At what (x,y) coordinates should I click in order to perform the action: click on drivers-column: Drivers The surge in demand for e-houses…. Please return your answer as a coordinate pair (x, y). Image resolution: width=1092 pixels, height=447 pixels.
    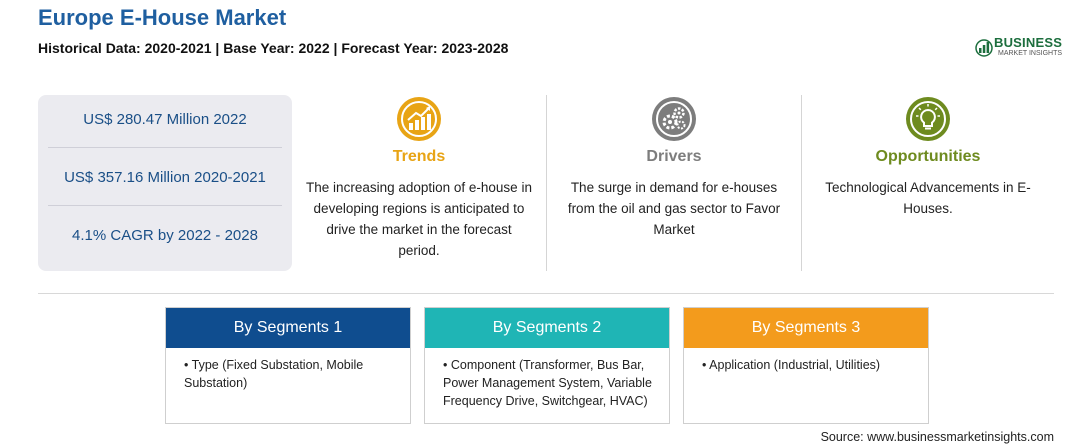
    Looking at the image, I should click on (674, 183).